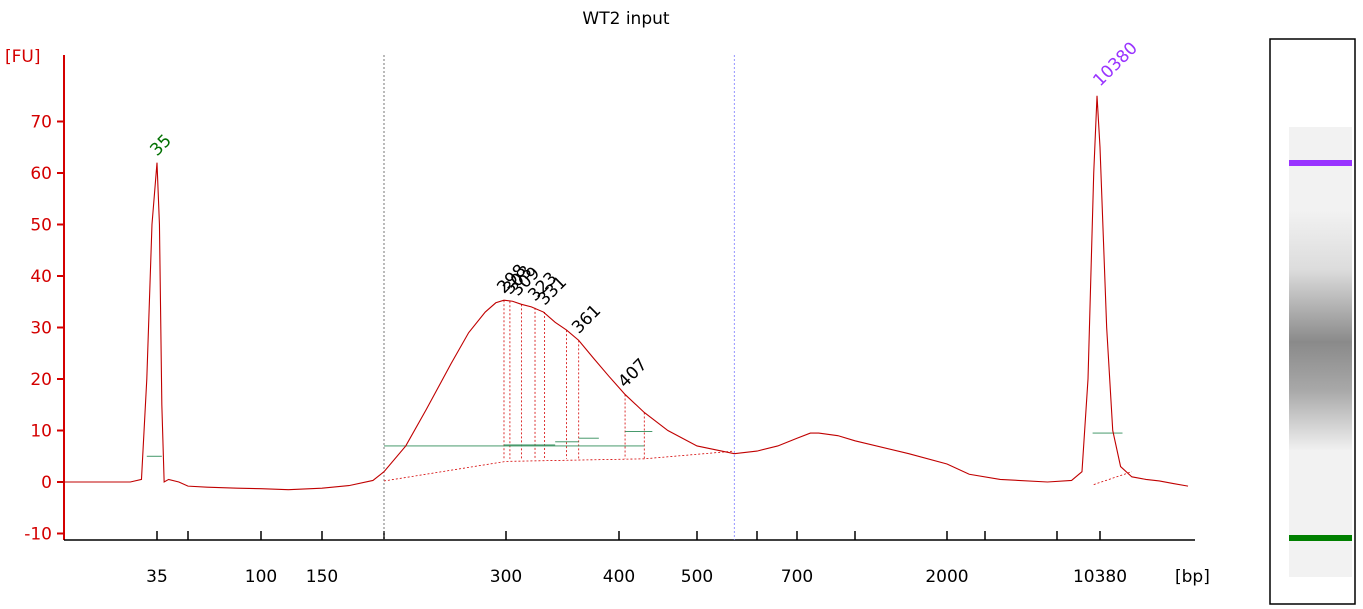  I want to click on y-tick-label: 40, so click(41, 277).